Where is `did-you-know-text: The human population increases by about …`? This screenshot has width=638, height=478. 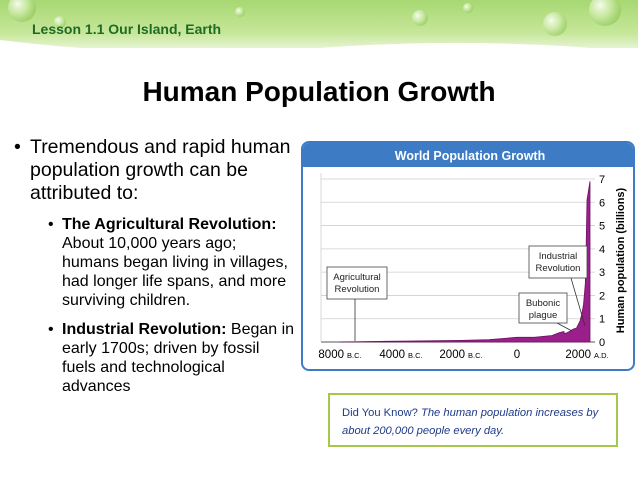
did-you-know-text: The human population increases by about … is located at coordinates (470, 422).